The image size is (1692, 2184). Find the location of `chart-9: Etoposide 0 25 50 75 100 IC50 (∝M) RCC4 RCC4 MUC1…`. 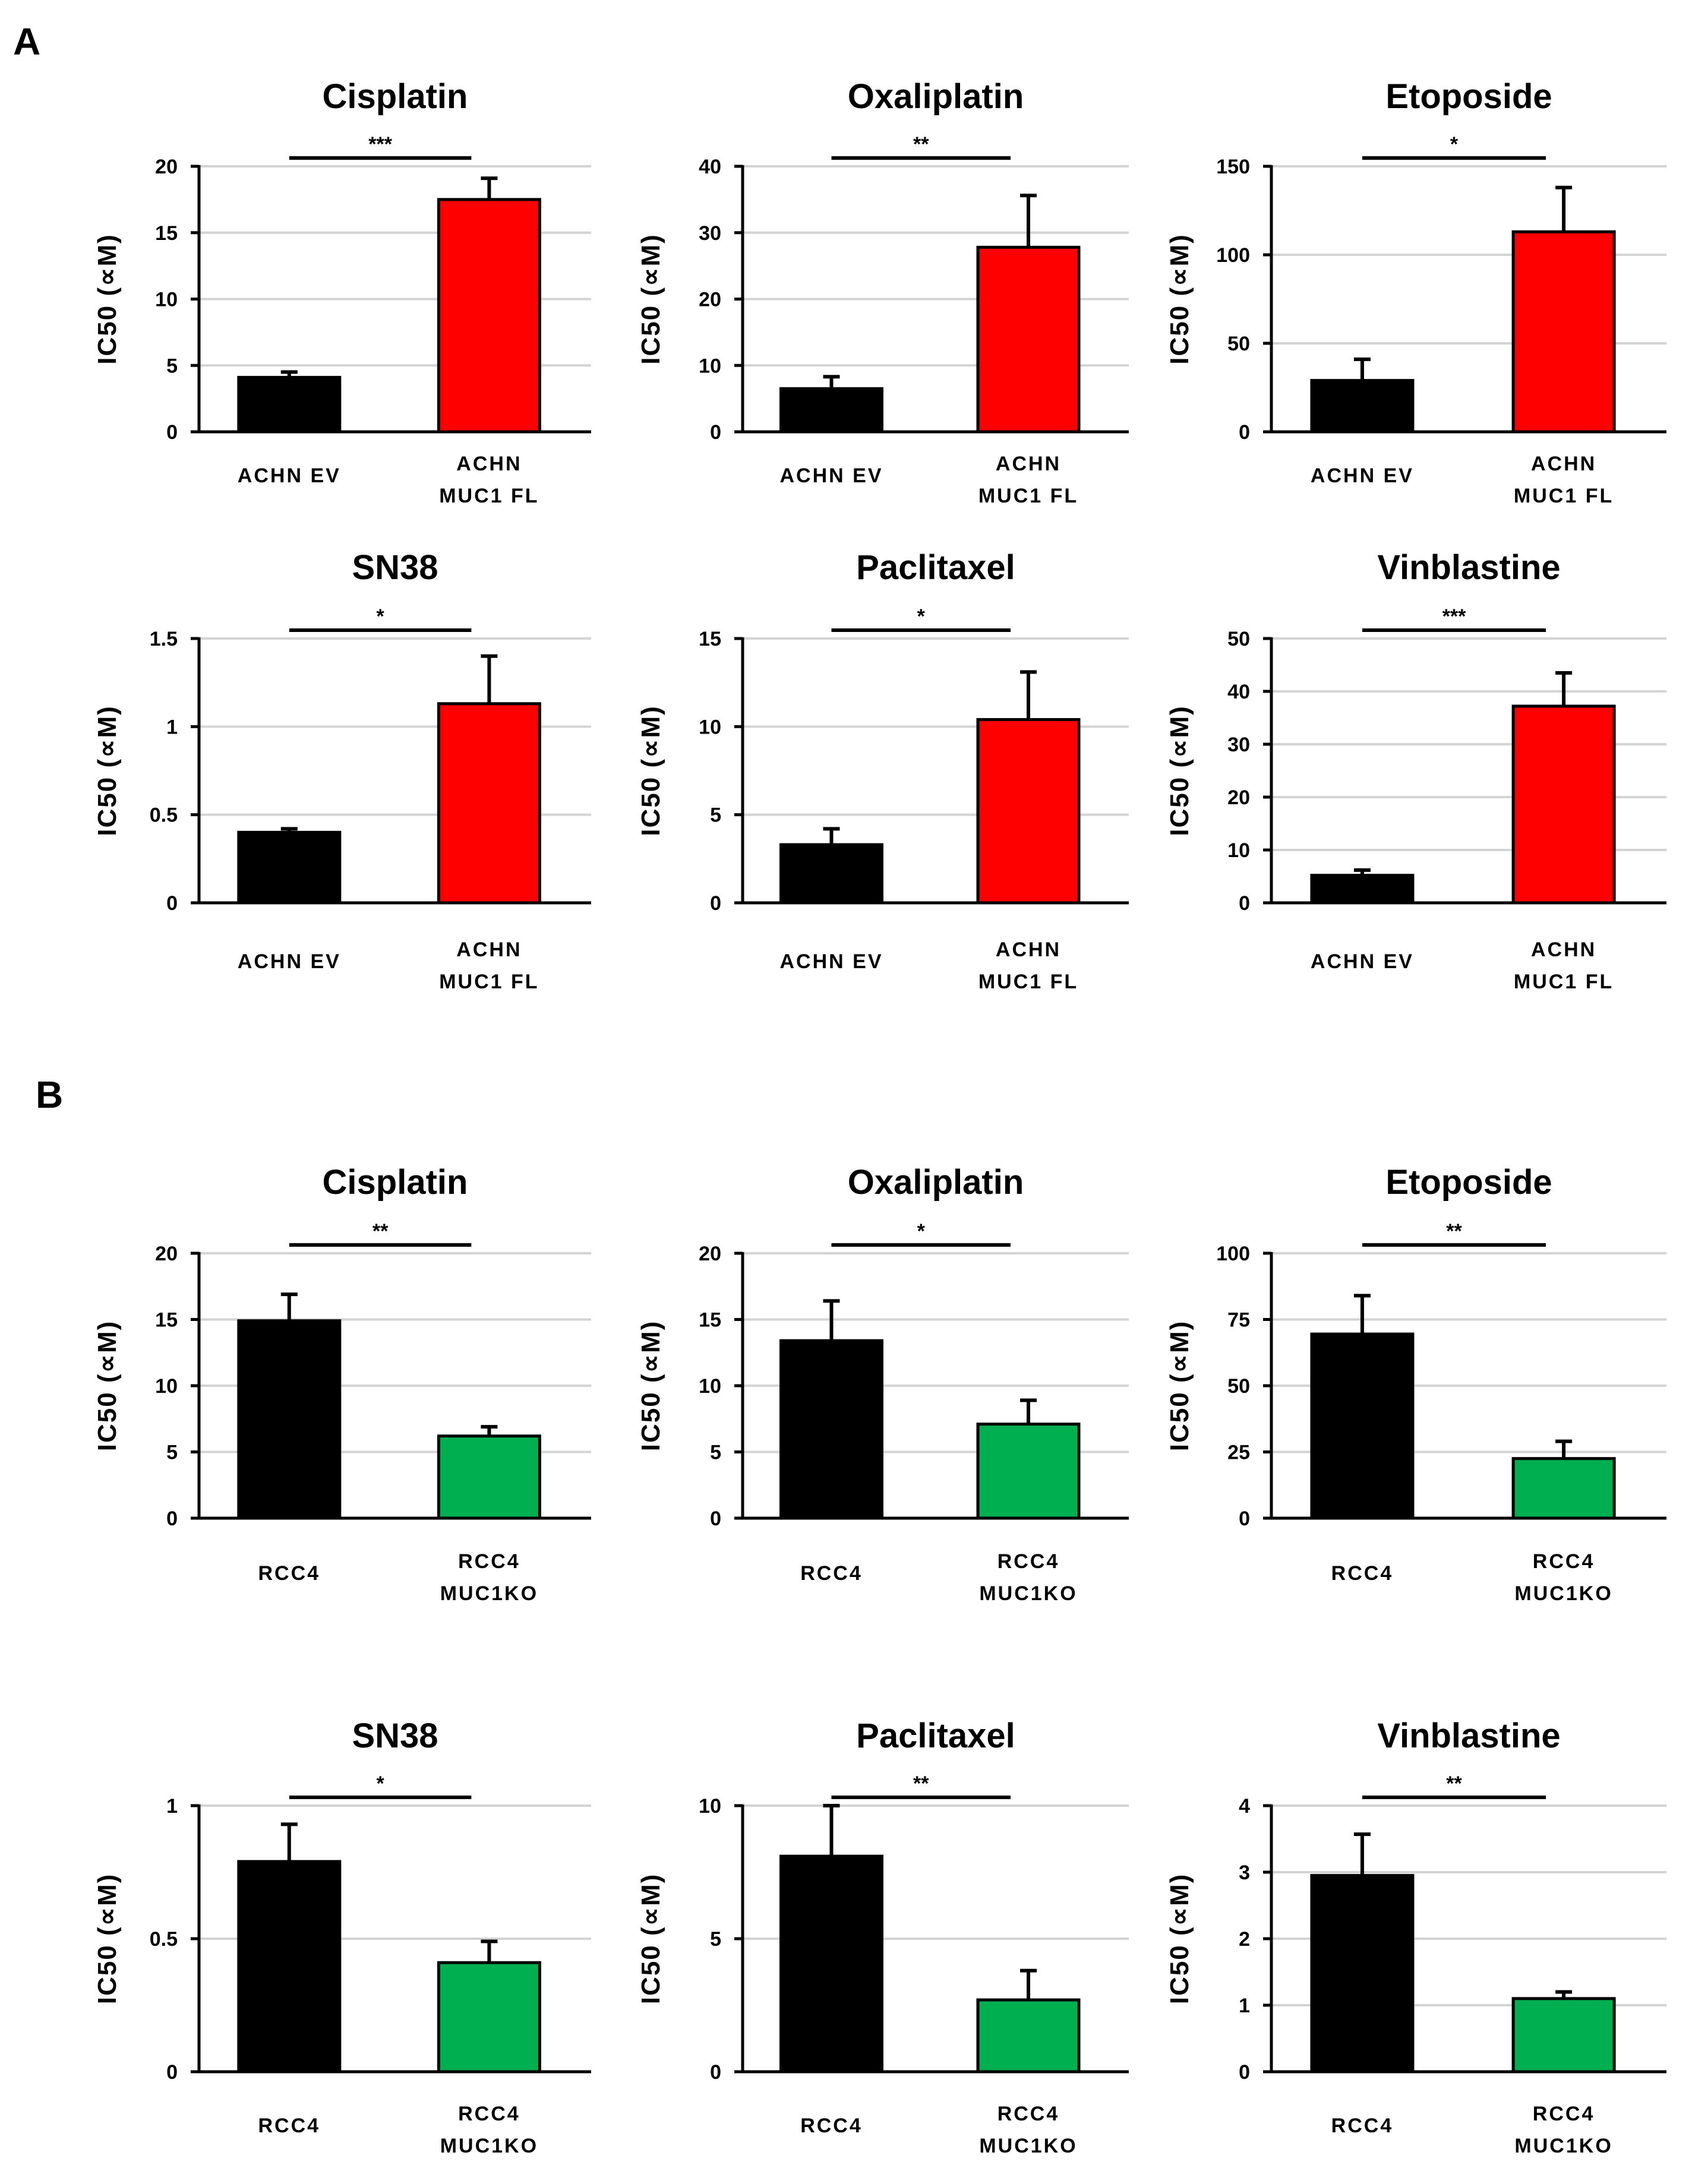

chart-9: Etoposide 0 25 50 75 100 IC50 (∝M) RCC4 RCC4 MUC1… is located at coordinates (1415, 1384).